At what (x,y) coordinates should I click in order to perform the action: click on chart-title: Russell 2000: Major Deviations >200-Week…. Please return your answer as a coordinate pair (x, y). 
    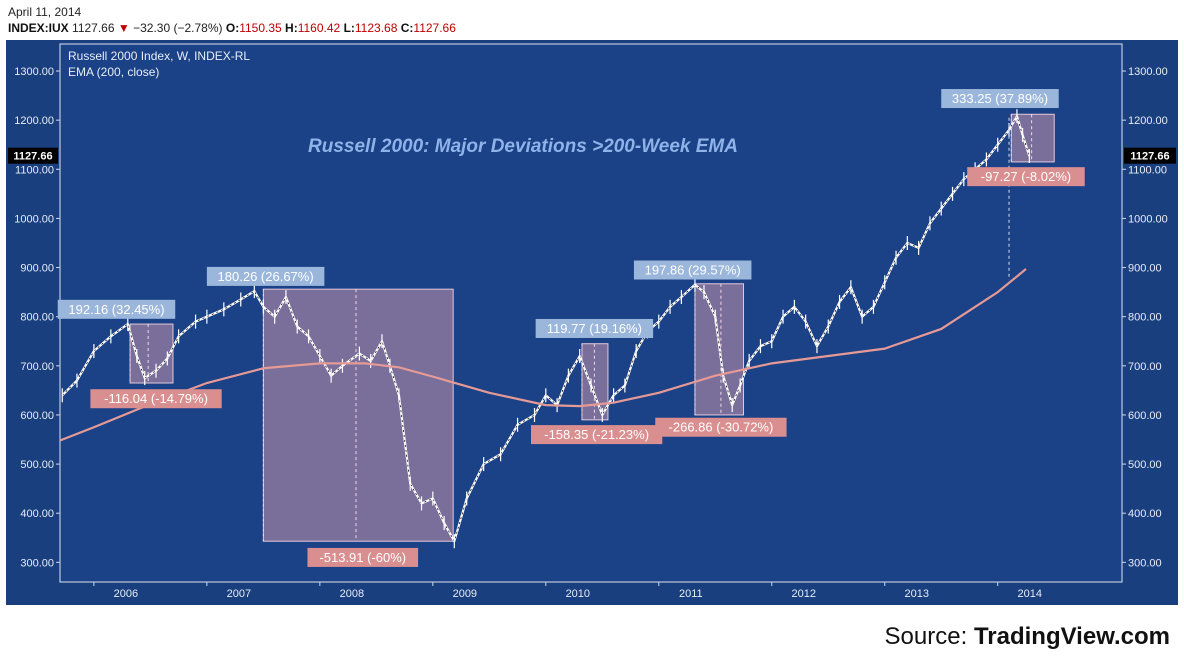
    Looking at the image, I should click on (523, 146).